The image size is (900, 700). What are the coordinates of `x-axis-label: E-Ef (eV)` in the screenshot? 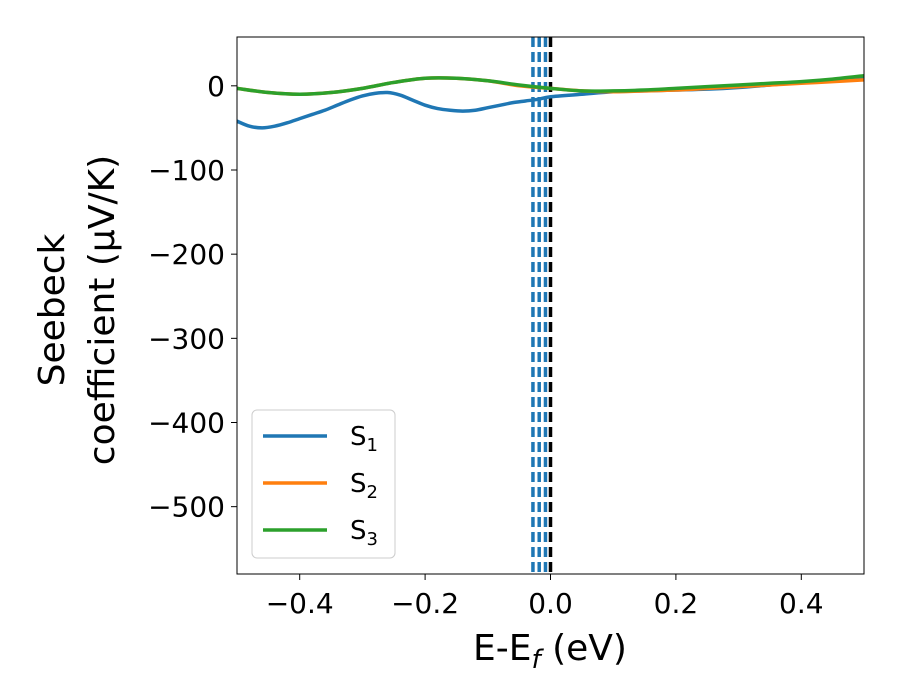 It's located at (550, 651).